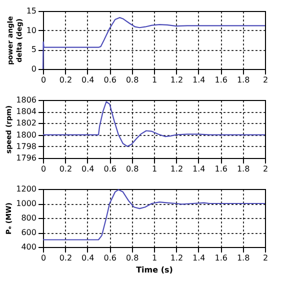  What do you see at coordinates (26, 135) in the screenshot?
I see `y-tick-label: 1800` at bounding box center [26, 135].